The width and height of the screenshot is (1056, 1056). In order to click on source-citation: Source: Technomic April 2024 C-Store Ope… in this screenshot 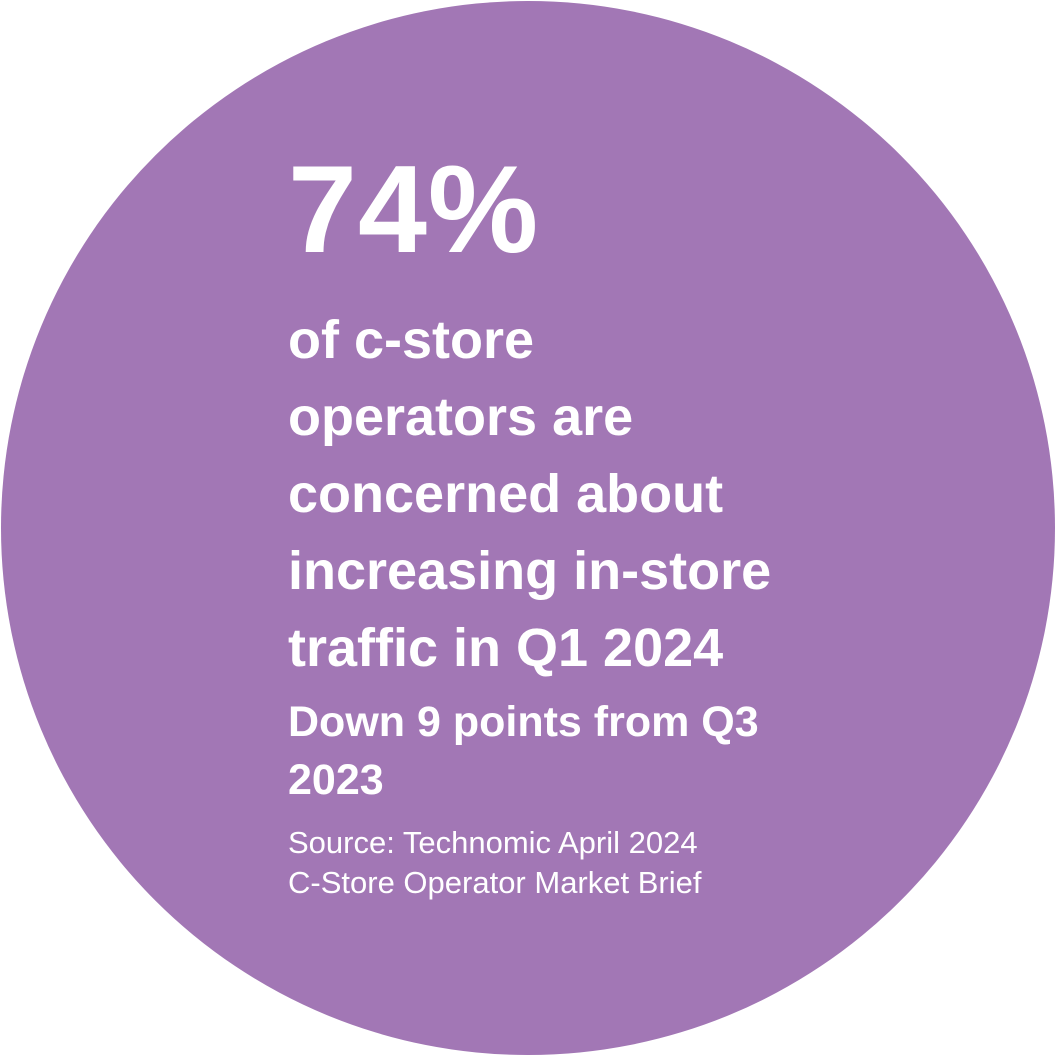, I will do `click(608, 863)`.